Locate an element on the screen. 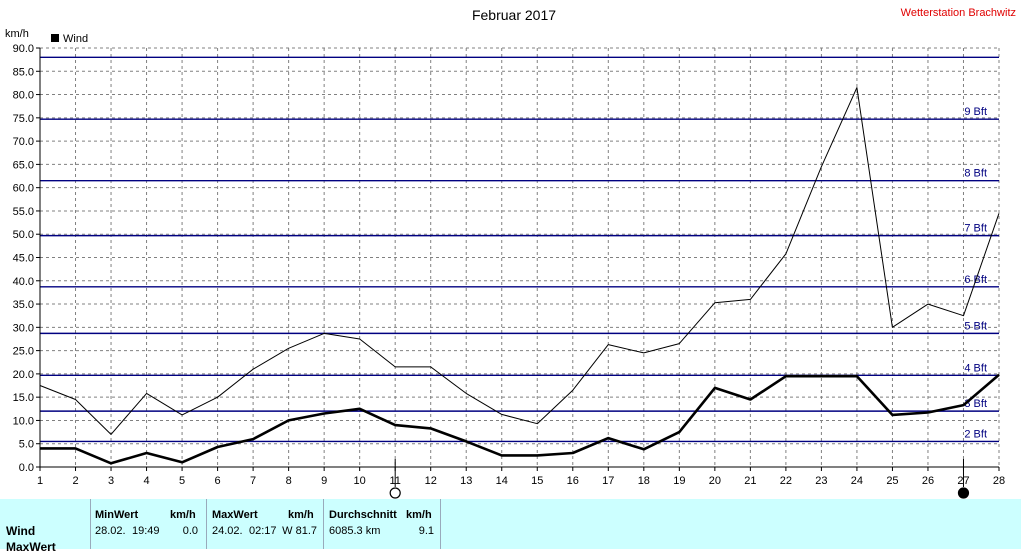  y-tick-label: 10.0 is located at coordinates (23, 421).